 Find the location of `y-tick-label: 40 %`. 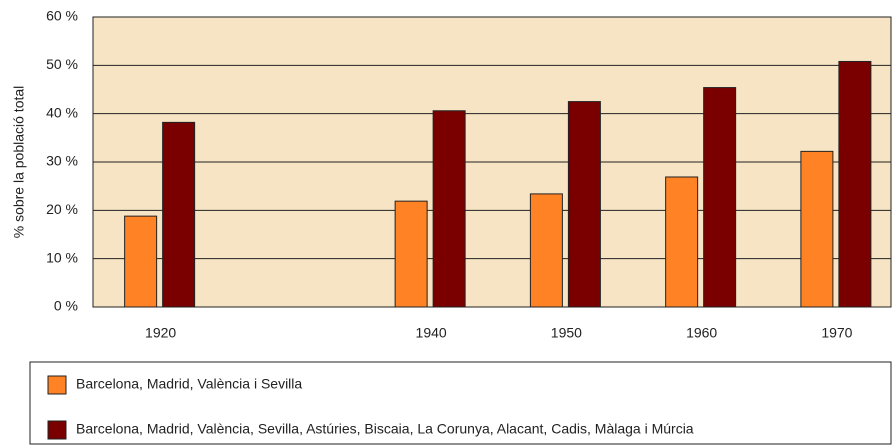

y-tick-label: 40 % is located at coordinates (62, 112).